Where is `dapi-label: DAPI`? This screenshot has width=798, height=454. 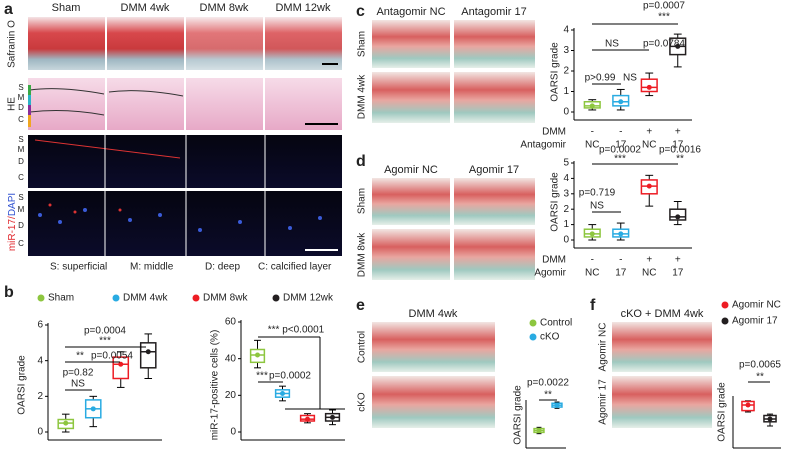 dapi-label: DAPI is located at coordinates (12, 204).